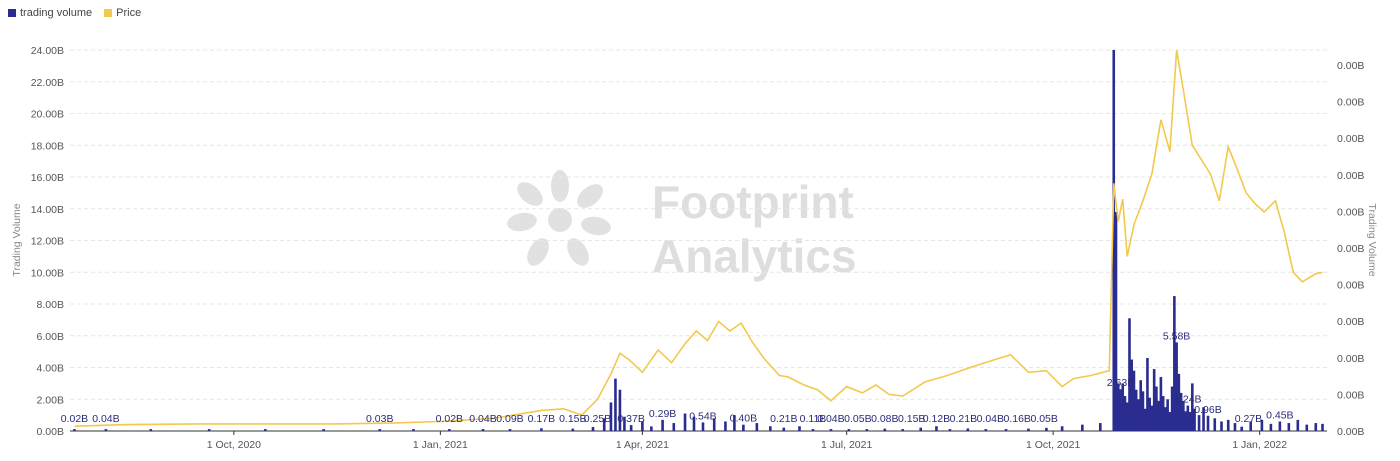  Describe the element at coordinates (129, 13) in the screenshot. I see `legend-label-price: Price` at that location.